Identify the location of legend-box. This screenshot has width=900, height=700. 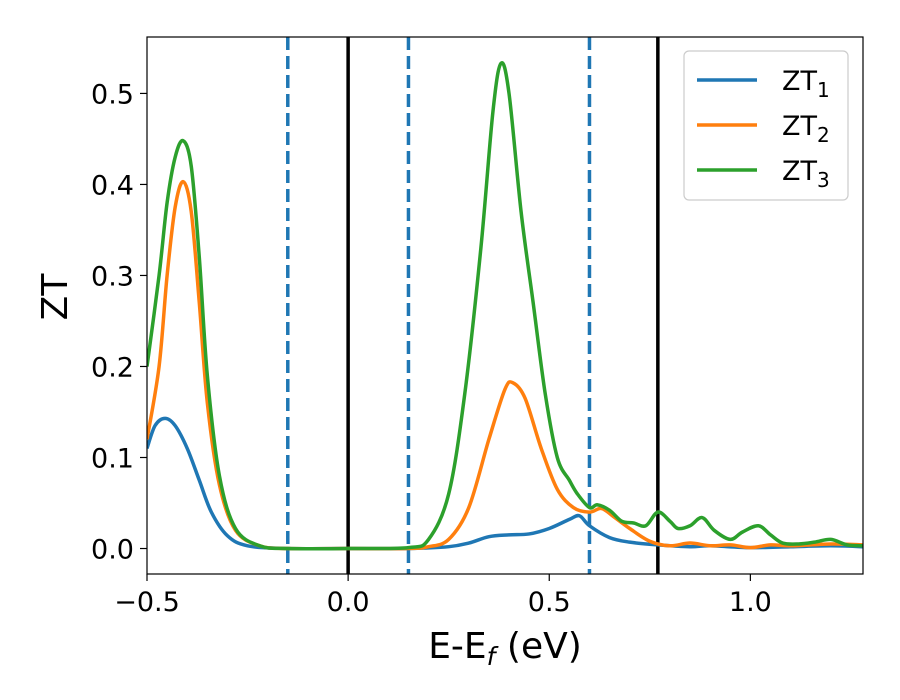
(766, 125).